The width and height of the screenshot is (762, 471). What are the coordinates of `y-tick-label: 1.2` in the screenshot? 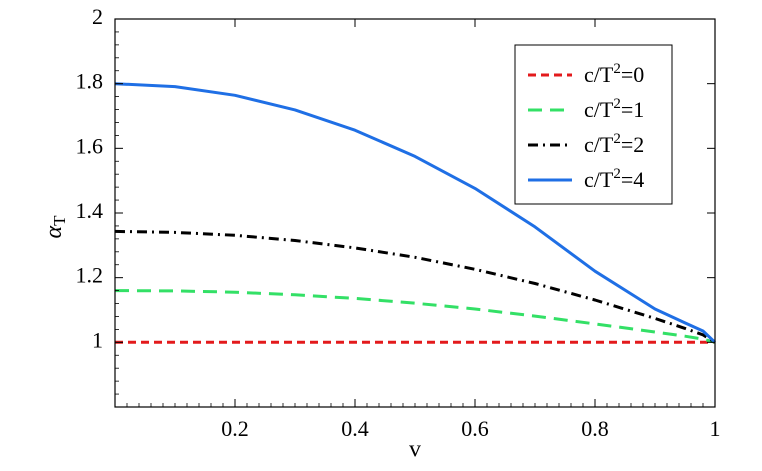 It's located at (90, 275).